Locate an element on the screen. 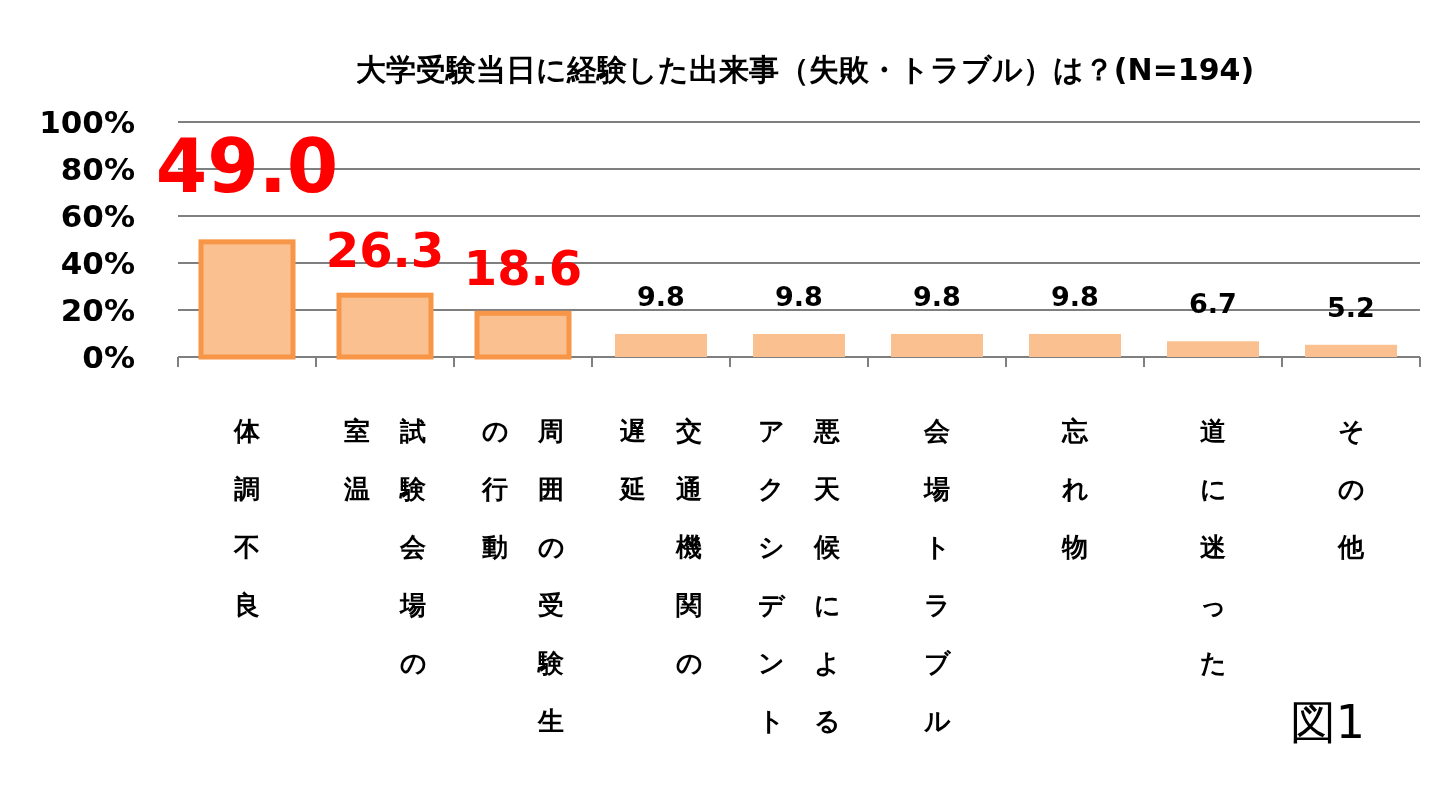 The height and width of the screenshot is (787, 1441). caption: 図1 is located at coordinates (1327, 722).